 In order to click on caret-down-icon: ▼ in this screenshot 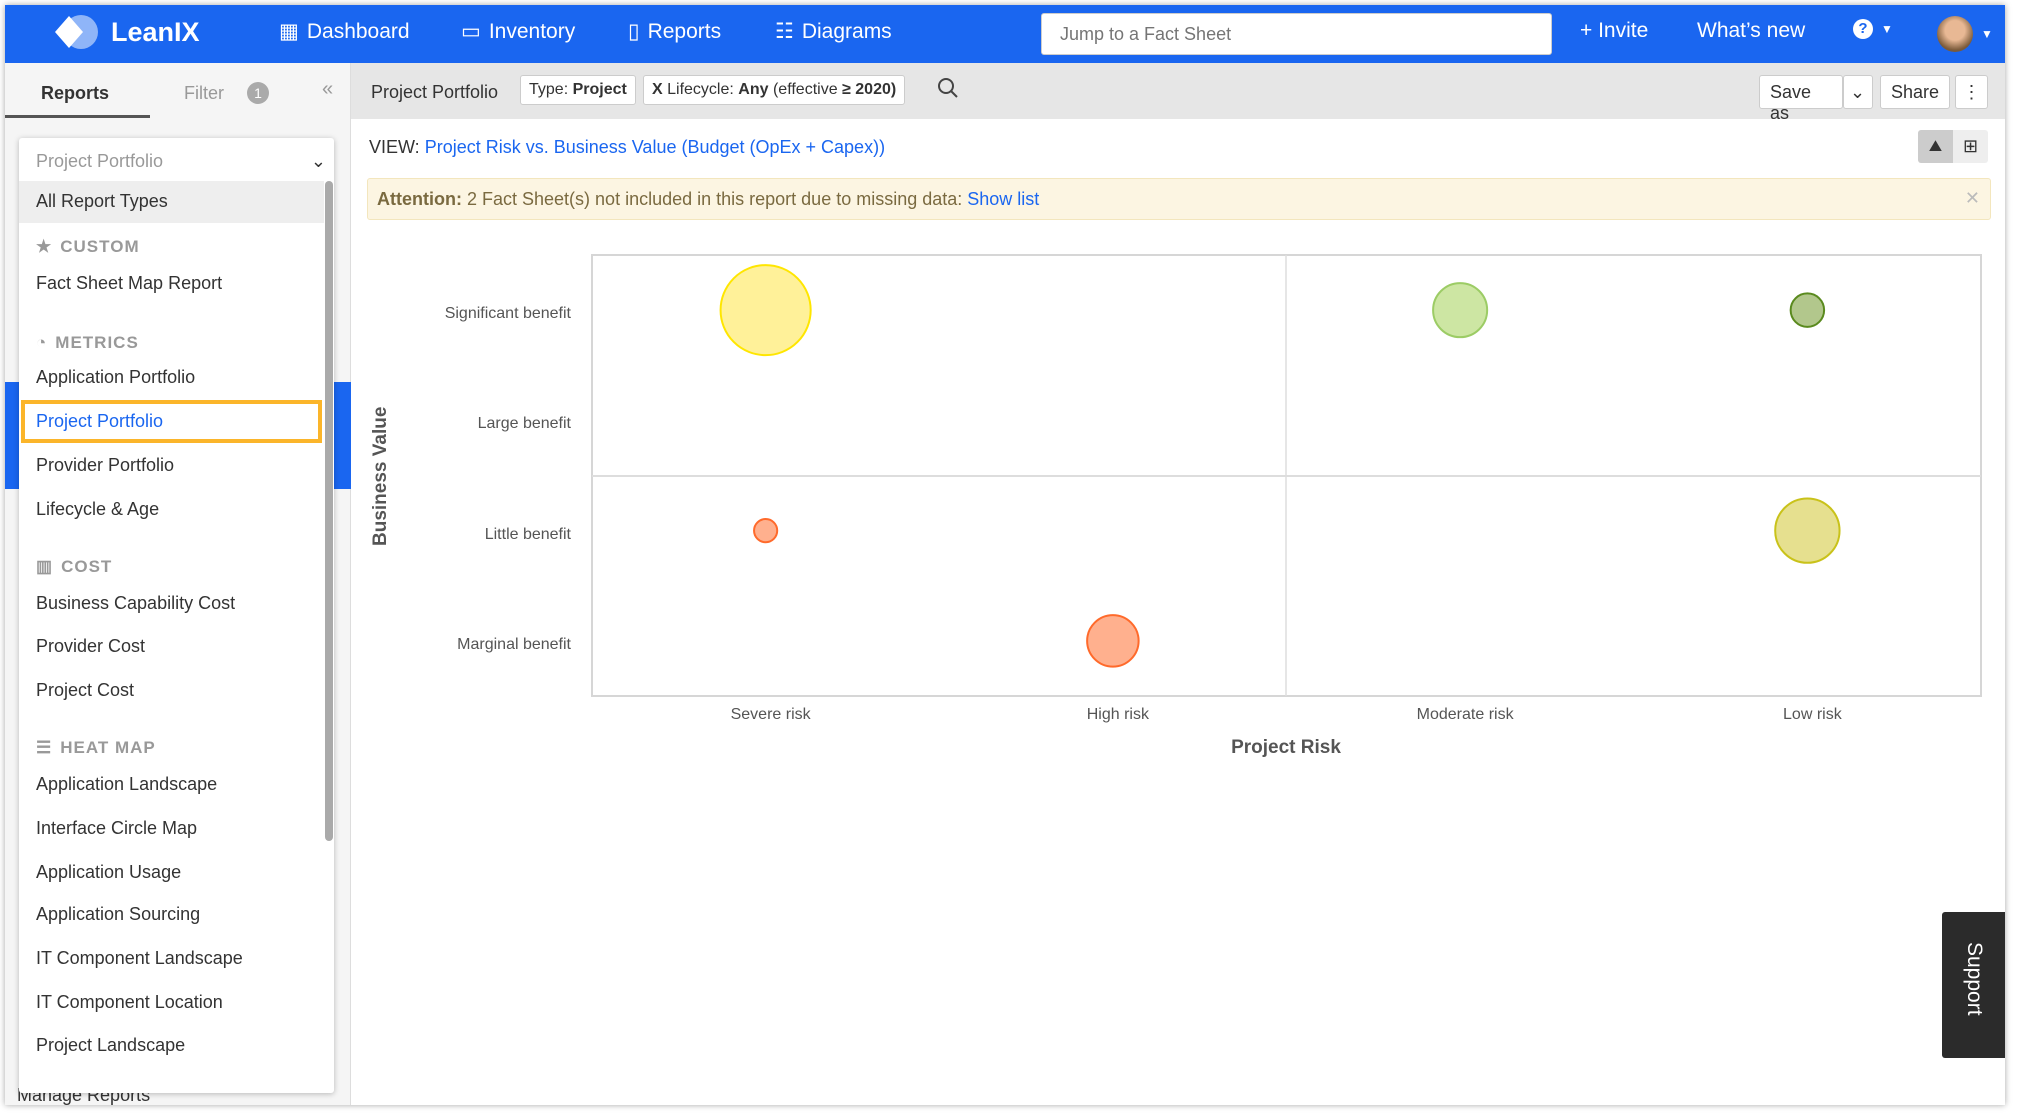, I will do `click(1987, 34)`.